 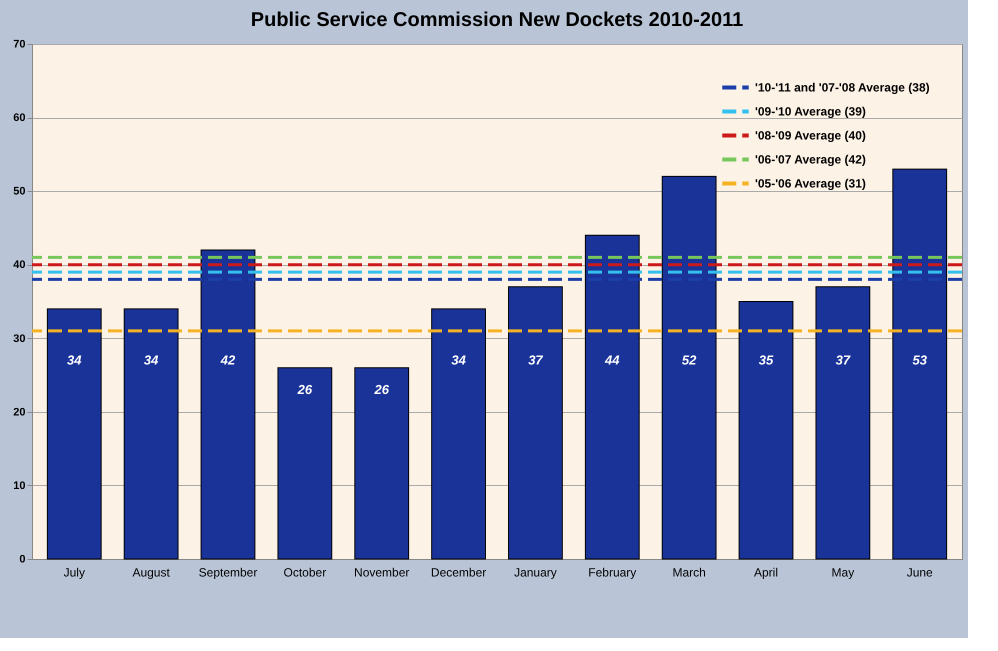 I want to click on data-label: 35, so click(x=766, y=360).